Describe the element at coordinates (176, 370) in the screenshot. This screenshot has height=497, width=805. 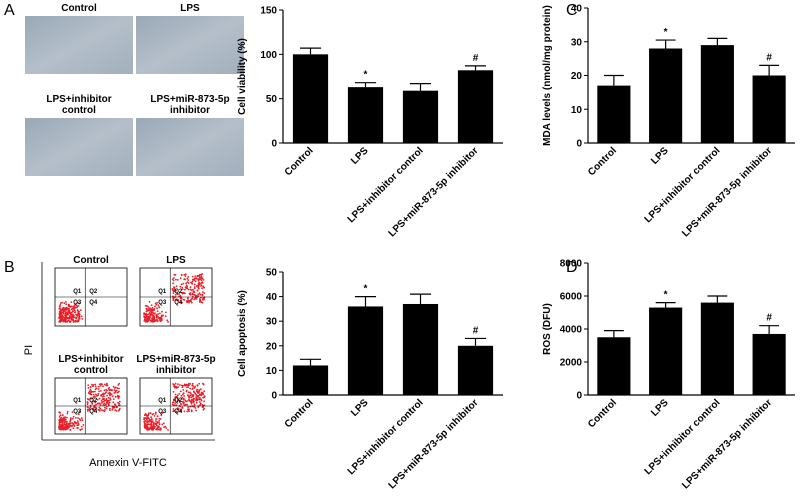
I see `flow-label: inhibitor` at that location.